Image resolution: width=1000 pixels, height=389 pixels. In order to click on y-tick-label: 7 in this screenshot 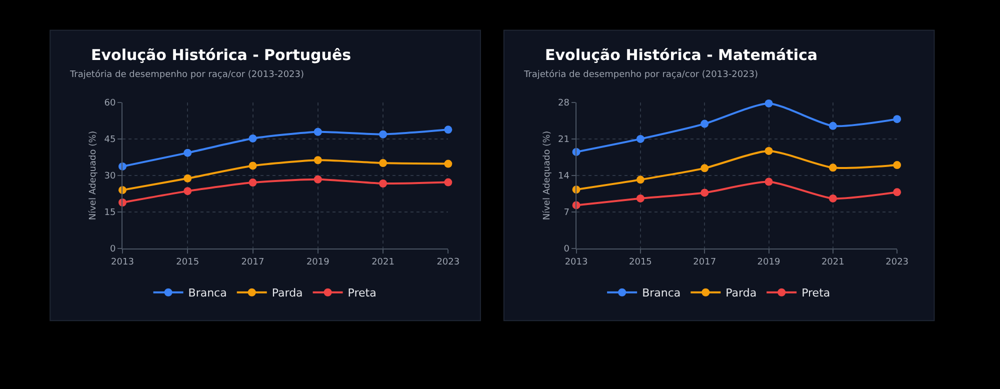, I will do `click(567, 213)`.